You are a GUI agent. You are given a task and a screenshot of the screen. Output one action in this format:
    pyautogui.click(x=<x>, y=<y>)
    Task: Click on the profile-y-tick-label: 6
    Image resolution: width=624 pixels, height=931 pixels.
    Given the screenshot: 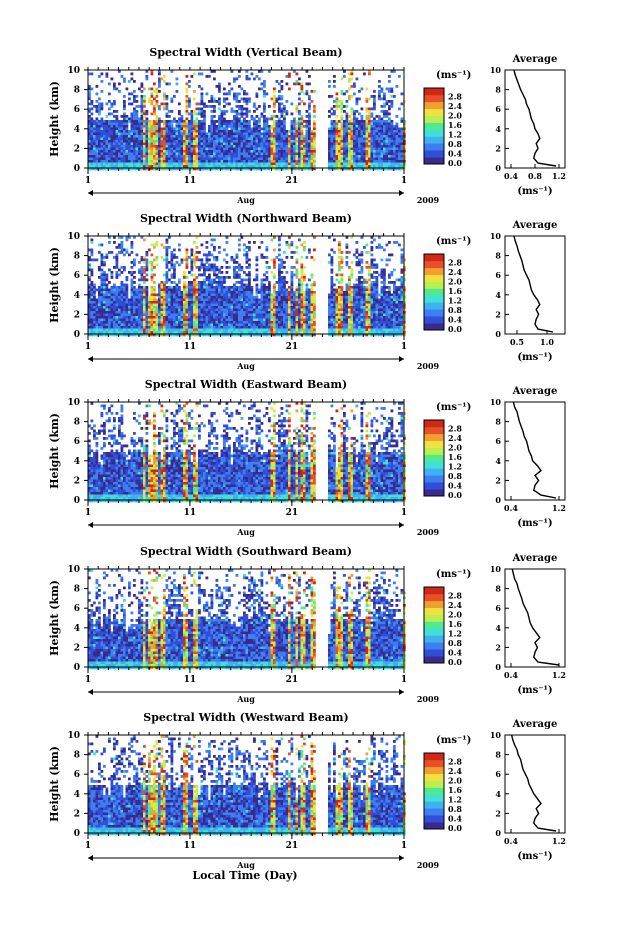 What is the action you would take?
    pyautogui.click(x=498, y=109)
    